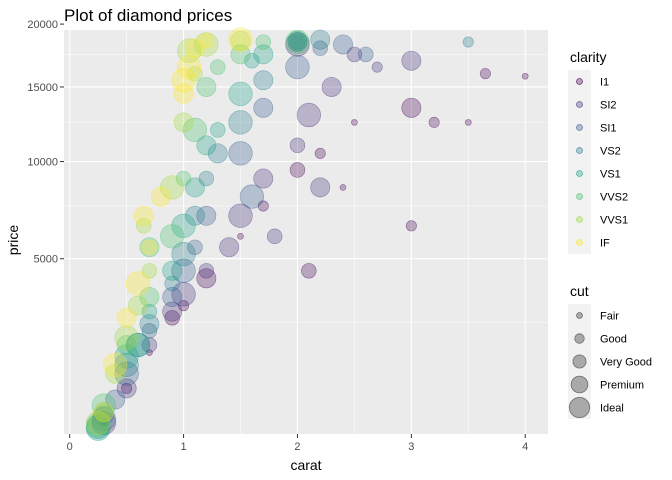 The image size is (672, 480). I want to click on legend-label-ideal: Ideal, so click(612, 409).